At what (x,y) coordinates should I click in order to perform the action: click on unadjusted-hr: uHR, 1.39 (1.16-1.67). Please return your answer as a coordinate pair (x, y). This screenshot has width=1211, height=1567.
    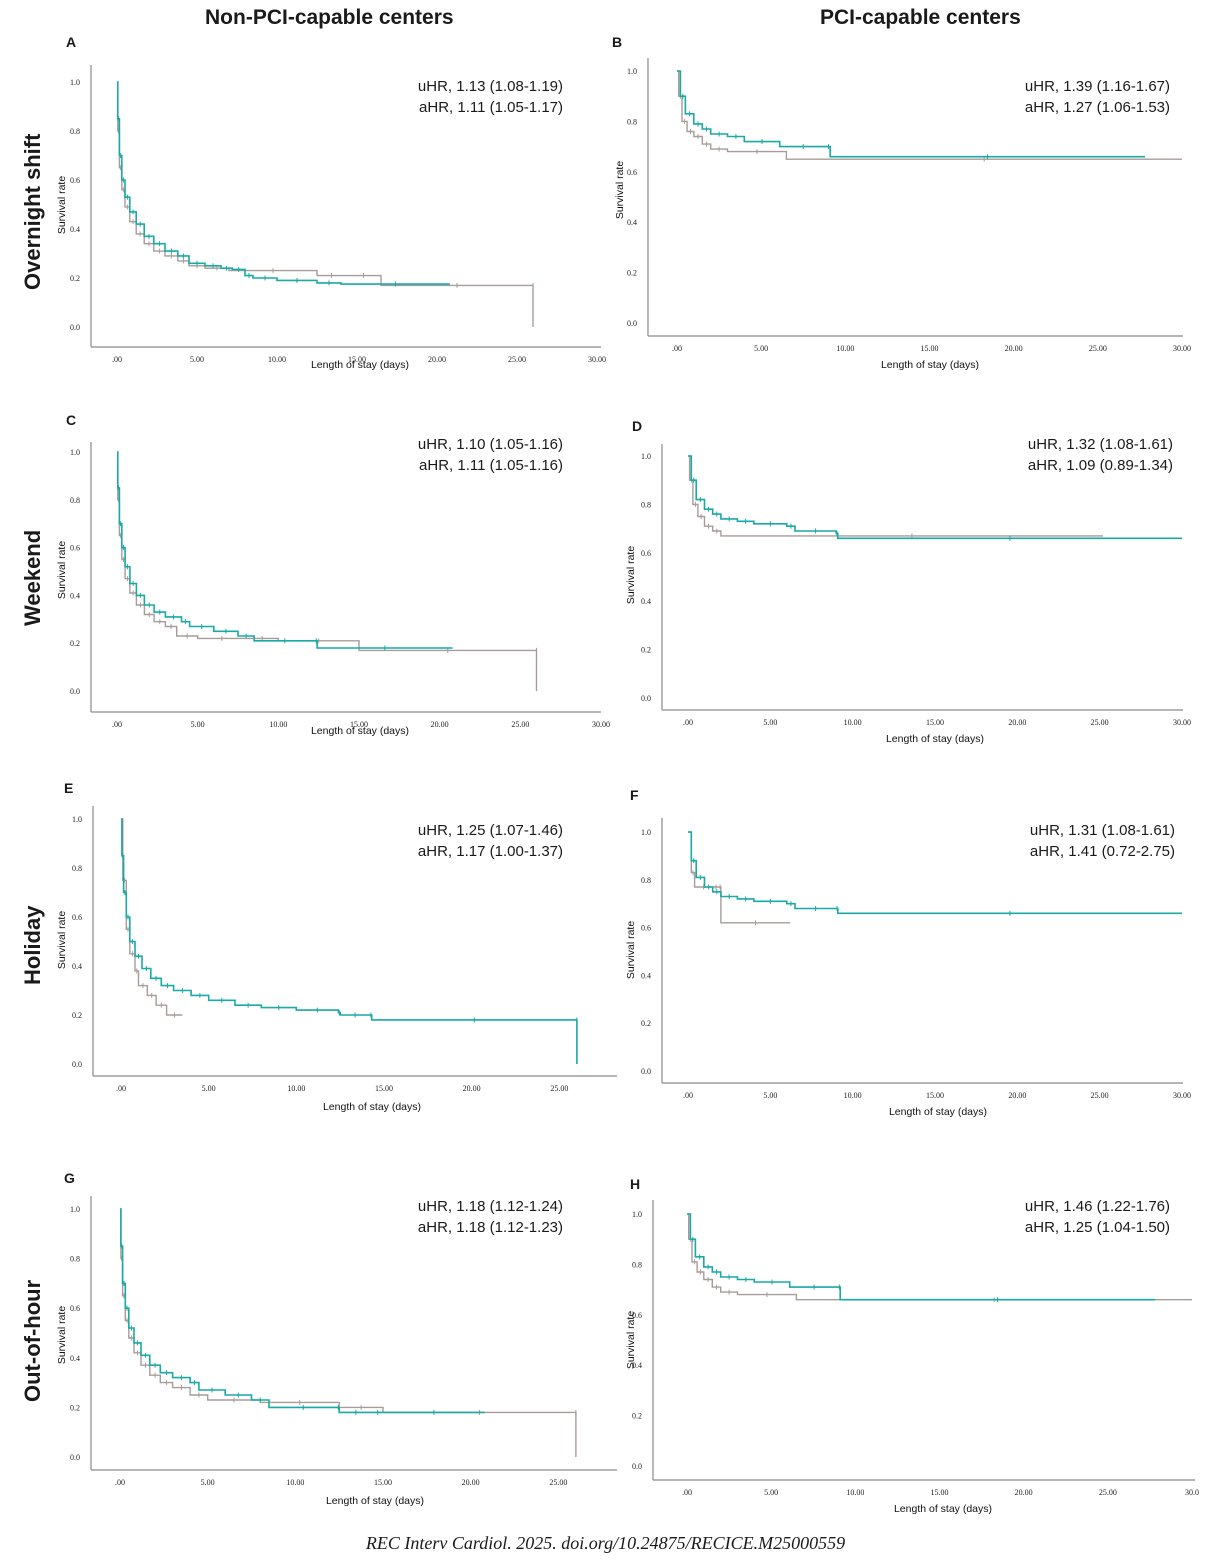
    Looking at the image, I should click on (1097, 86).